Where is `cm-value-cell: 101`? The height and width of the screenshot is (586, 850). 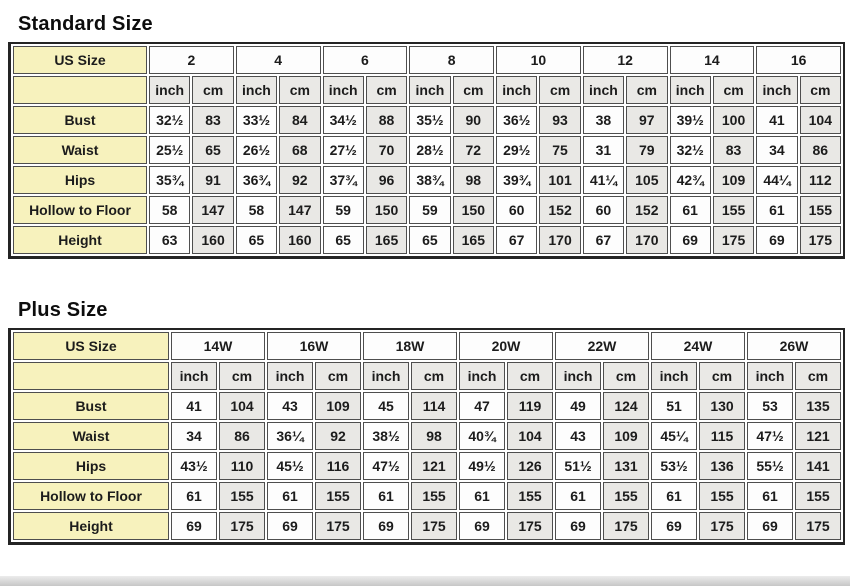
cm-value-cell: 101 is located at coordinates (560, 180).